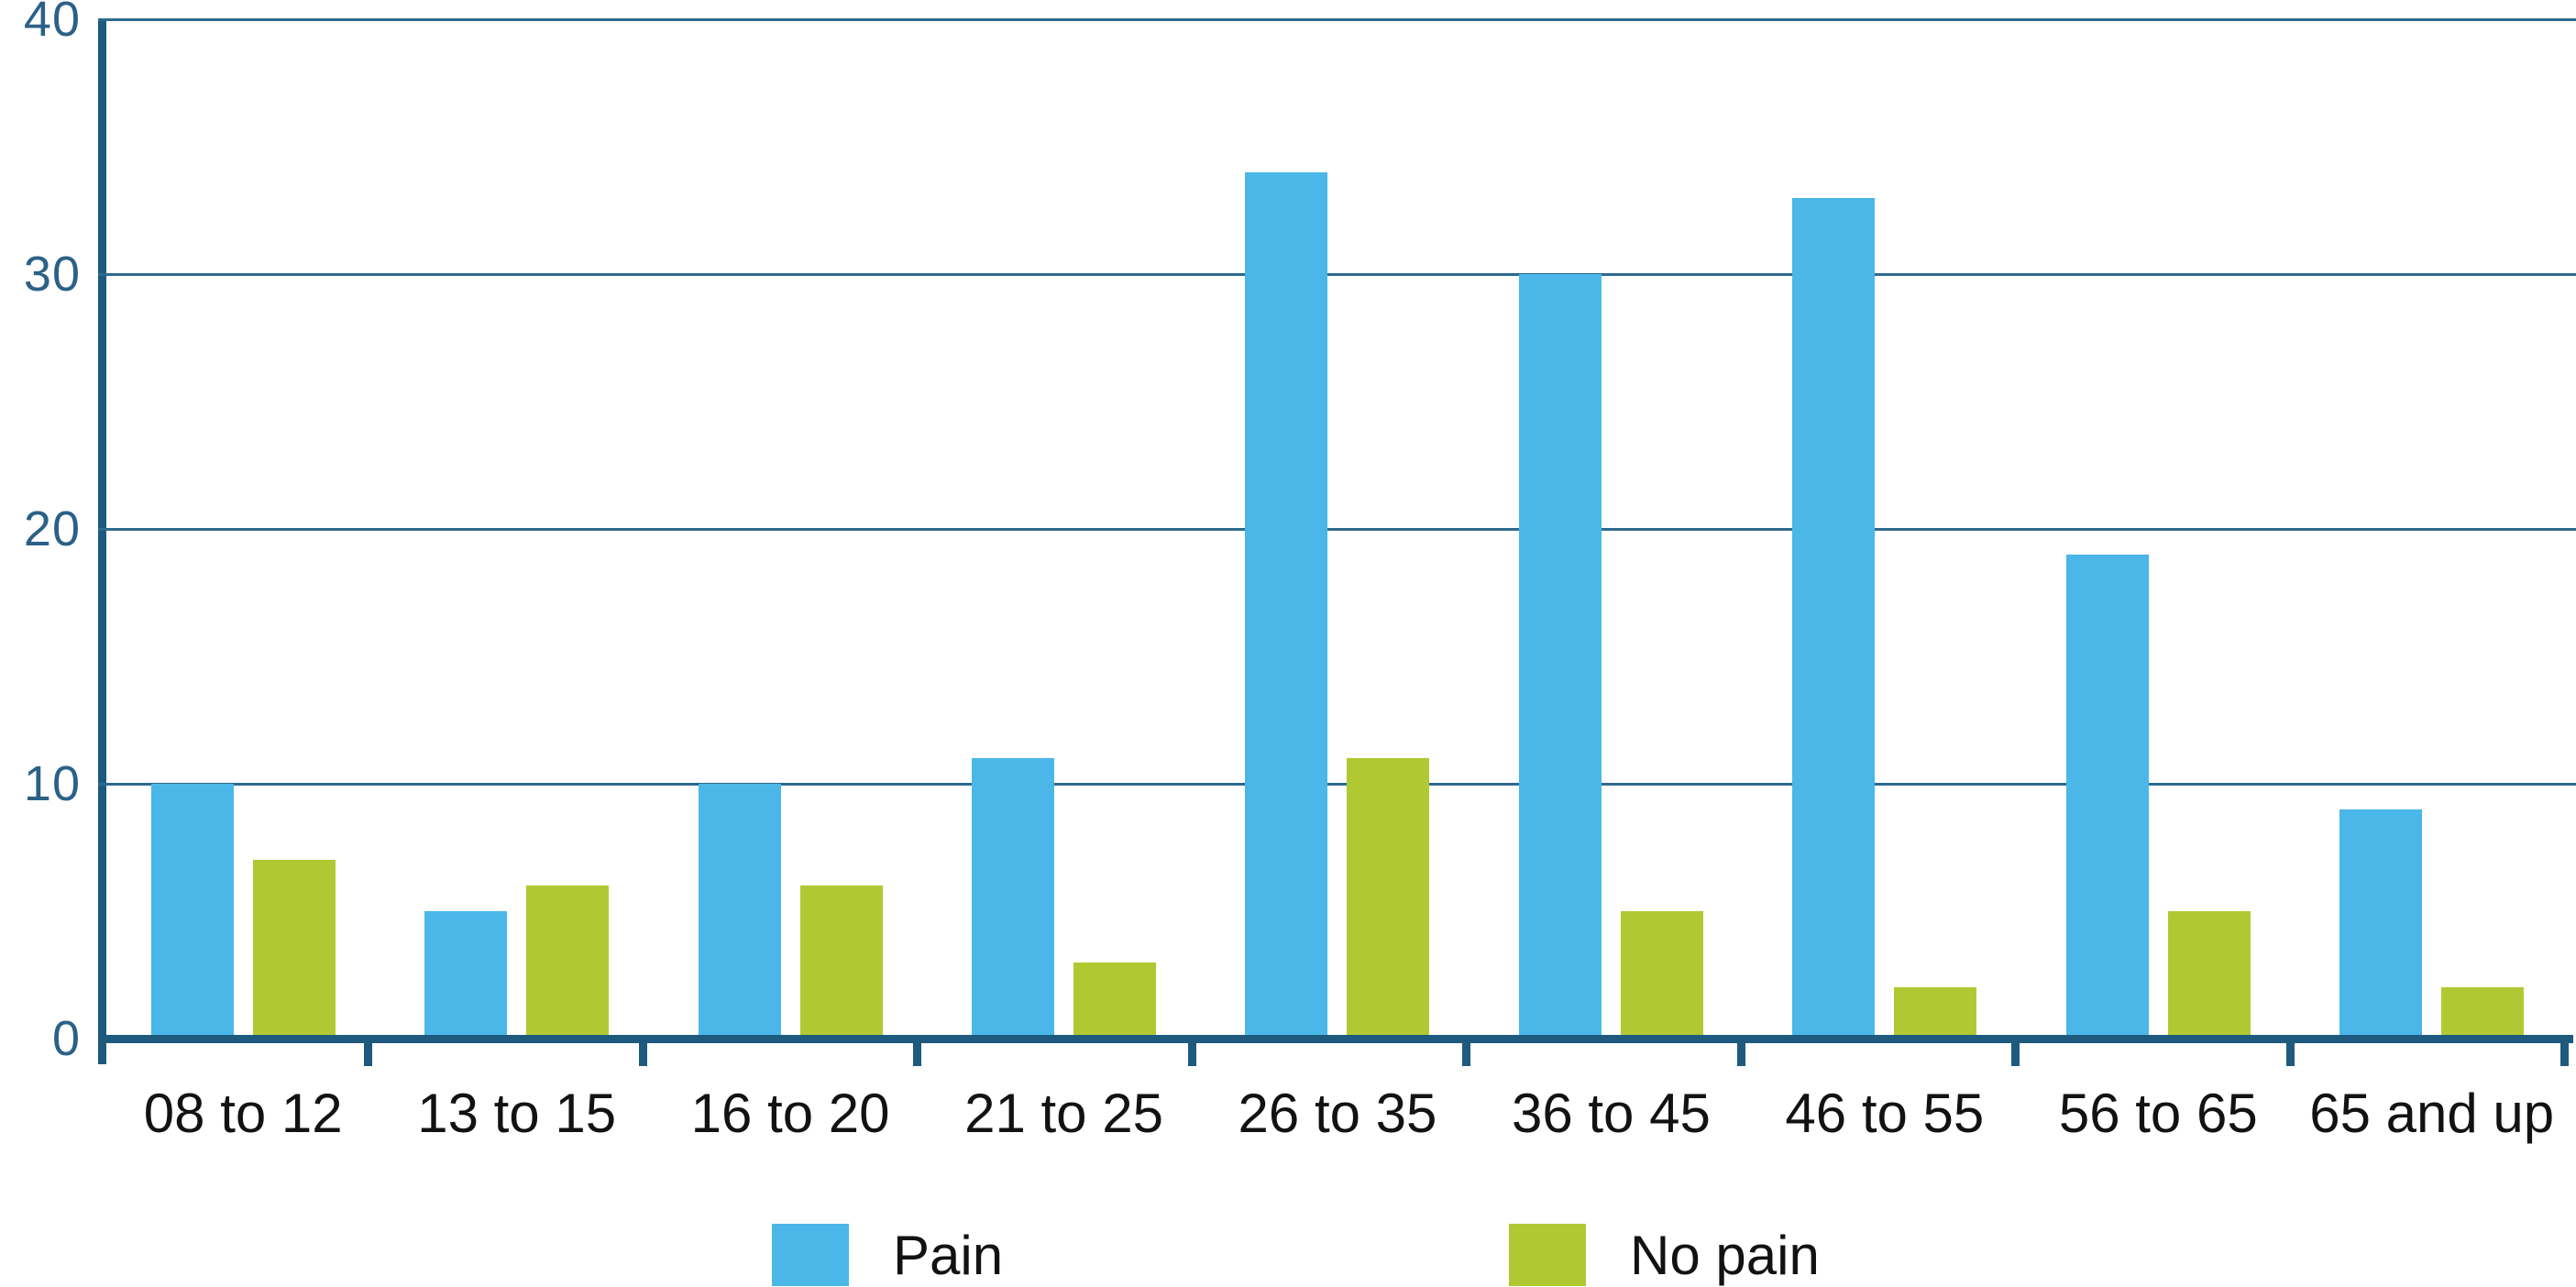  Describe the element at coordinates (66, 1038) in the screenshot. I see `y-tick-label-0: 0` at that location.